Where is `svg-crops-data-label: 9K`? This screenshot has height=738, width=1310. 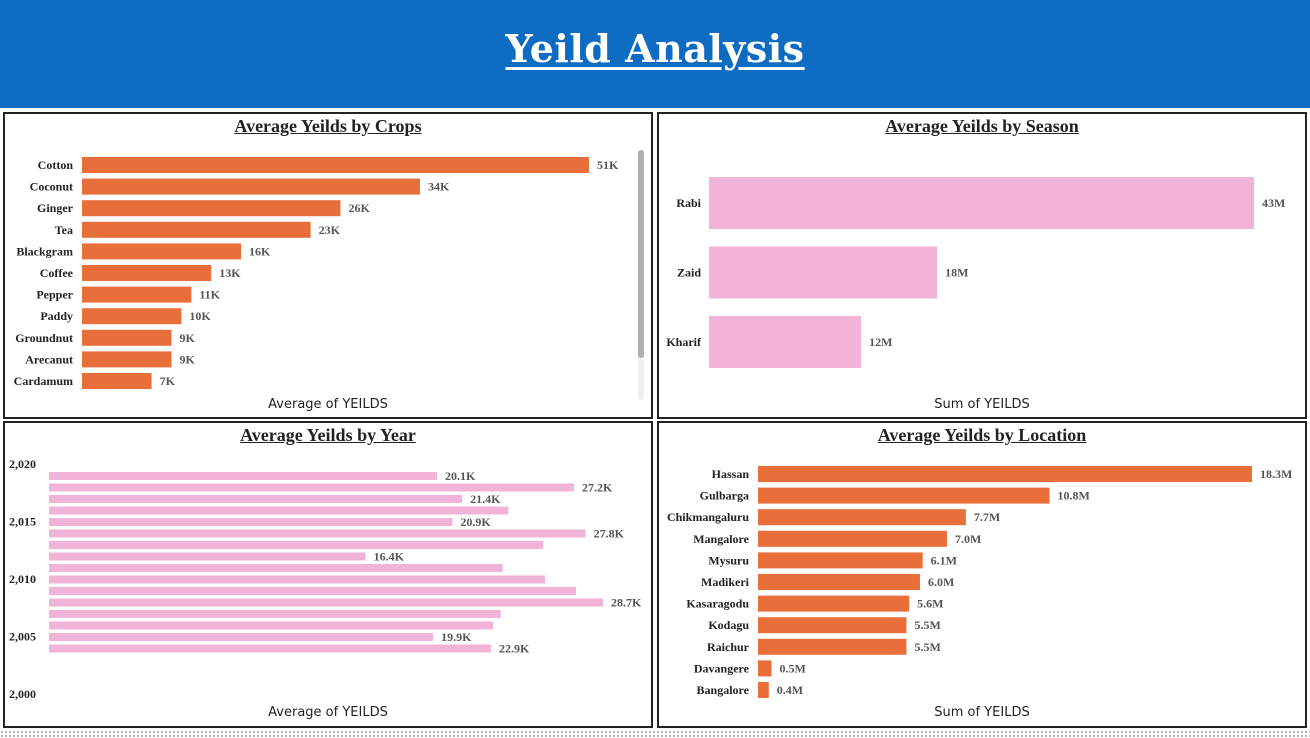
svg-crops-data-label: 9K is located at coordinates (187, 338).